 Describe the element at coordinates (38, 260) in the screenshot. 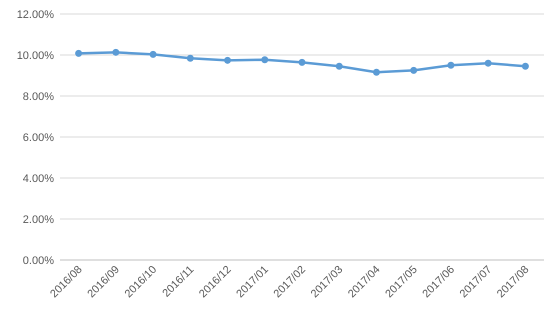

I see `y-tick-label: 0.00%` at that location.